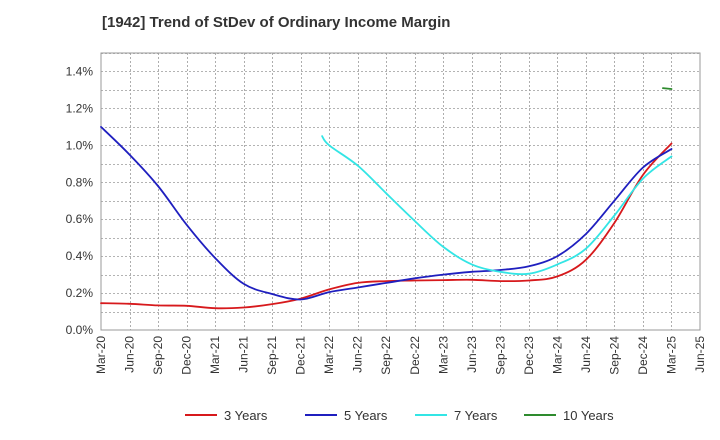 The image size is (720, 440). Describe the element at coordinates (588, 415) in the screenshot. I see `legend-label-10-years: 10 Years` at that location.